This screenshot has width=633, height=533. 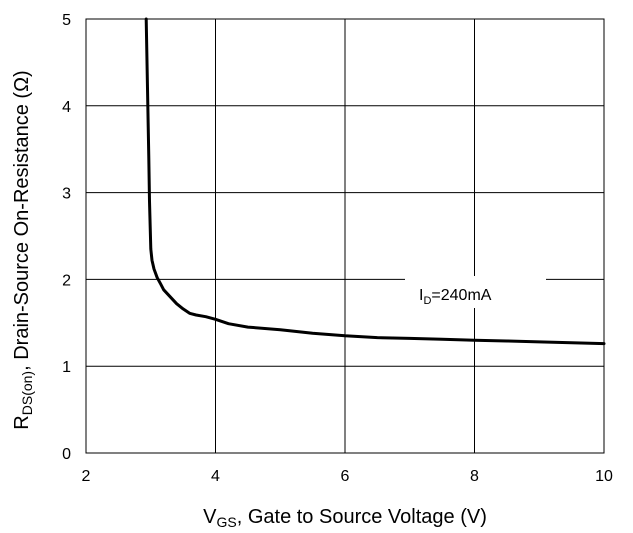 I want to click on y-axis-title-rest: , Drain-Source On-Resistance (Ω), so click(x=22, y=220).